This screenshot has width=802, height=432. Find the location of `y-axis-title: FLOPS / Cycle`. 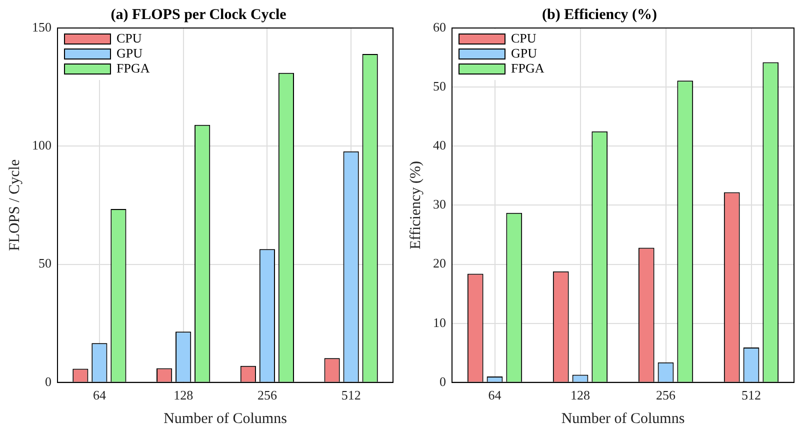

y-axis-title: FLOPS / Cycle is located at coordinates (14, 205).